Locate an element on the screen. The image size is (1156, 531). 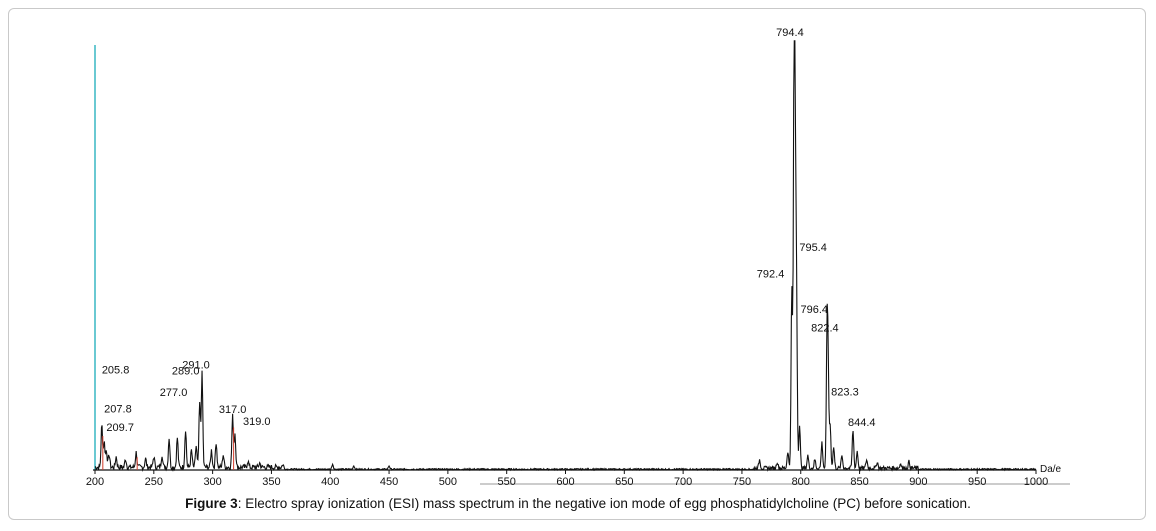
x-tick-label: 200 is located at coordinates (95, 482).